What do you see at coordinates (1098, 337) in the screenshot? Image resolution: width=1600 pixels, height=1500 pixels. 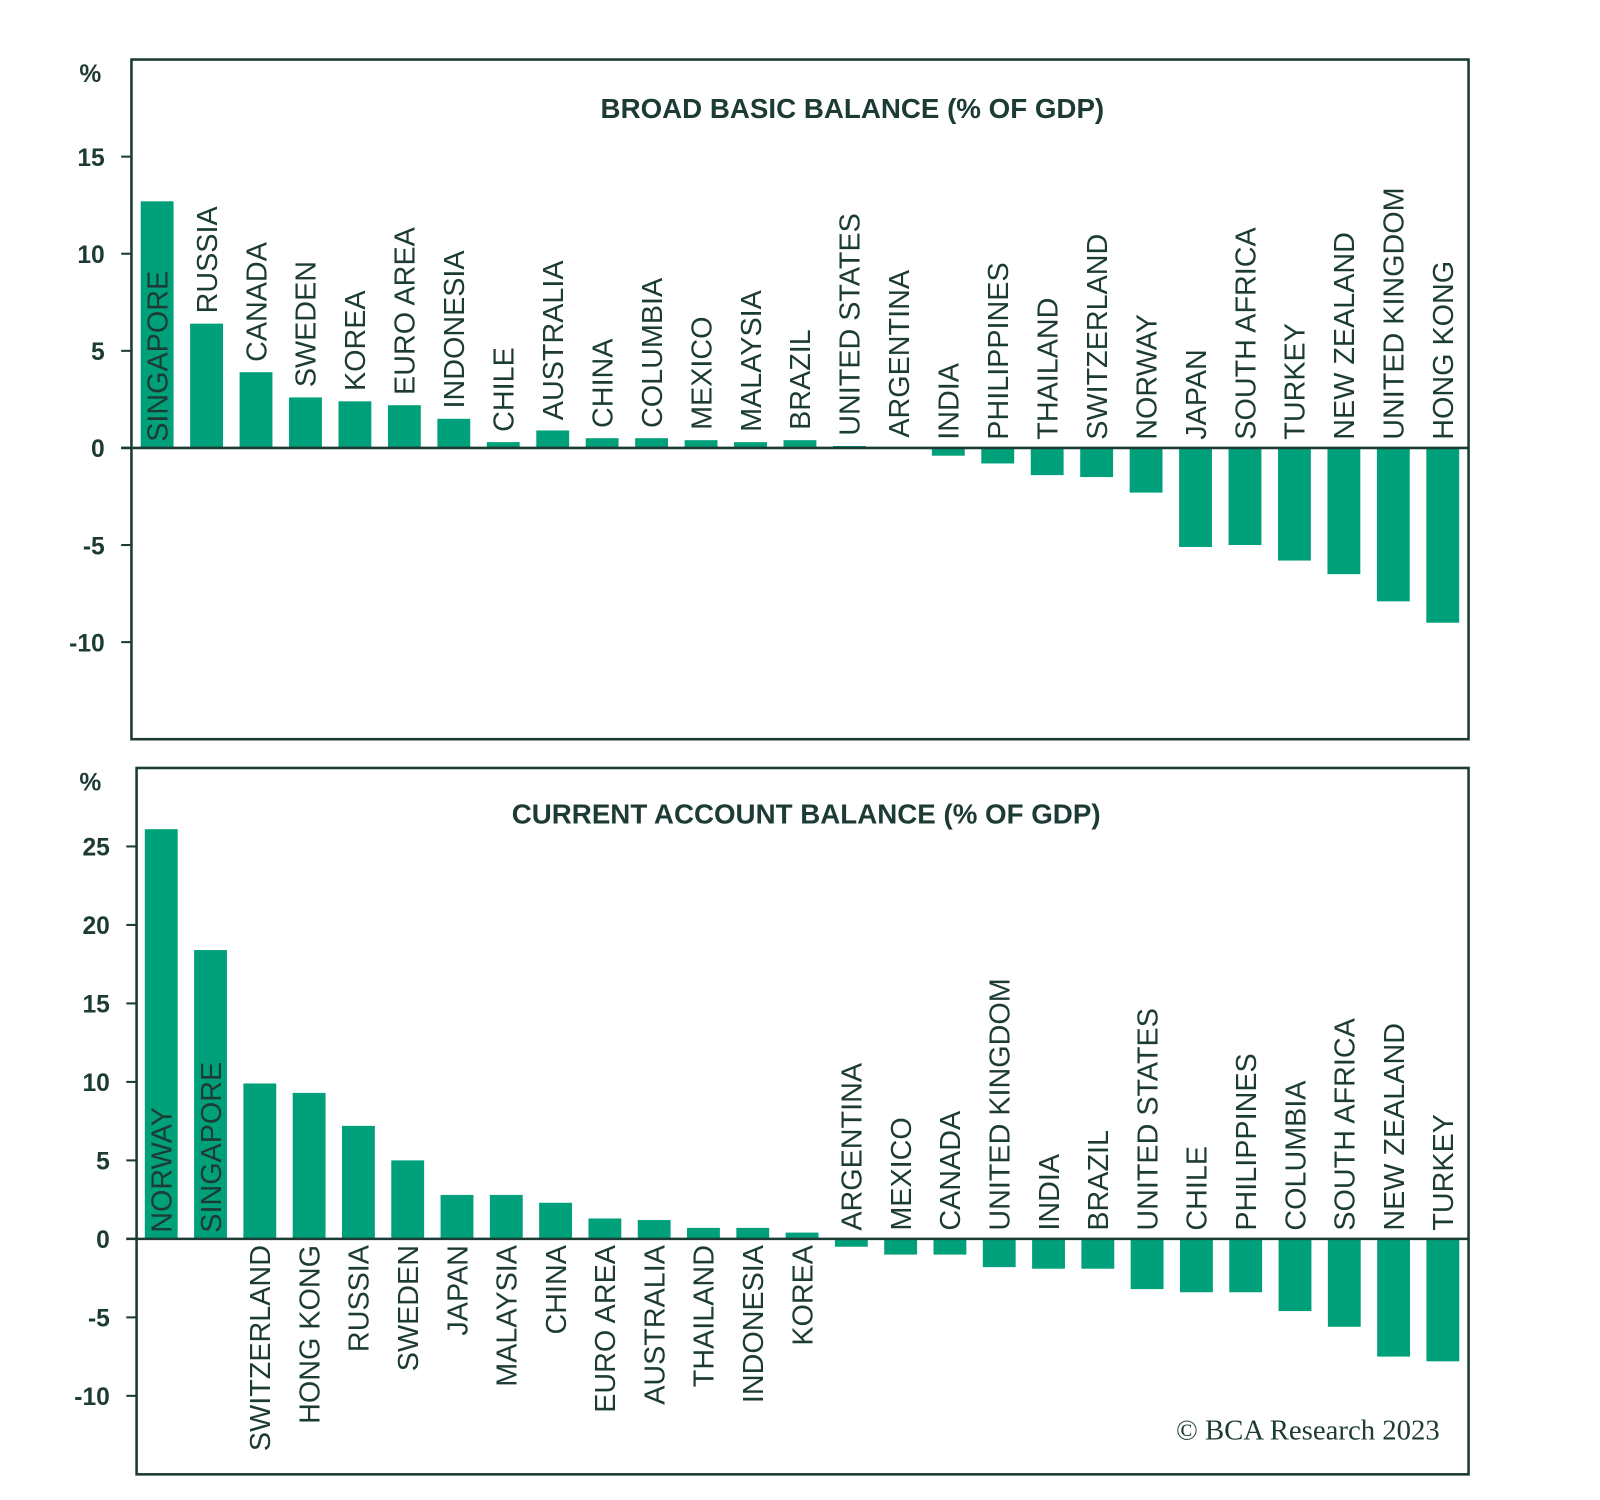 I see `category-label: SWITZERLAND` at bounding box center [1098, 337].